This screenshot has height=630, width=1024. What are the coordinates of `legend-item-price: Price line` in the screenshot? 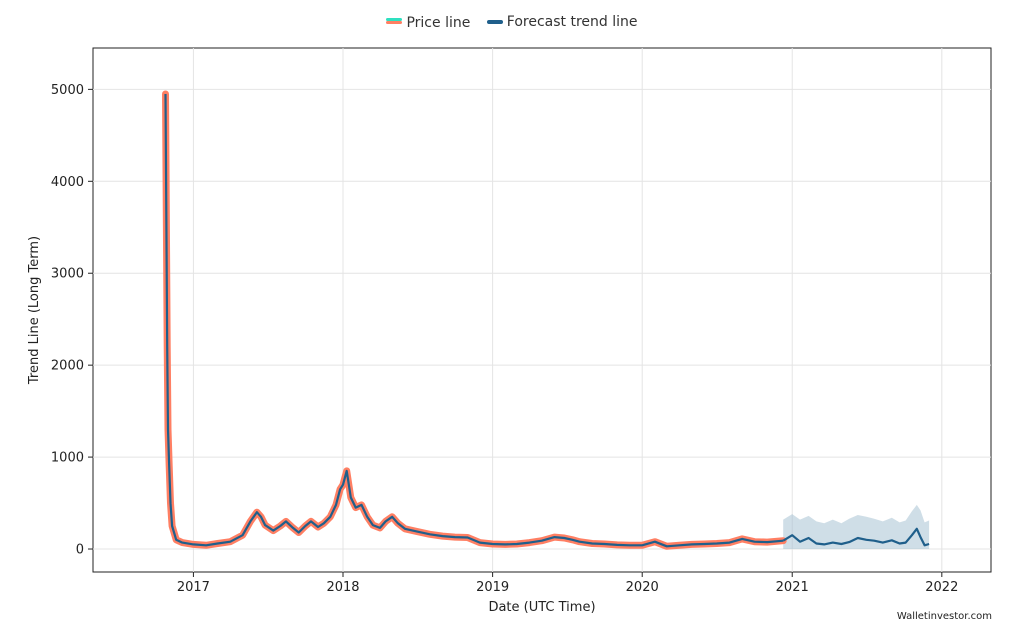 It's located at (428, 23).